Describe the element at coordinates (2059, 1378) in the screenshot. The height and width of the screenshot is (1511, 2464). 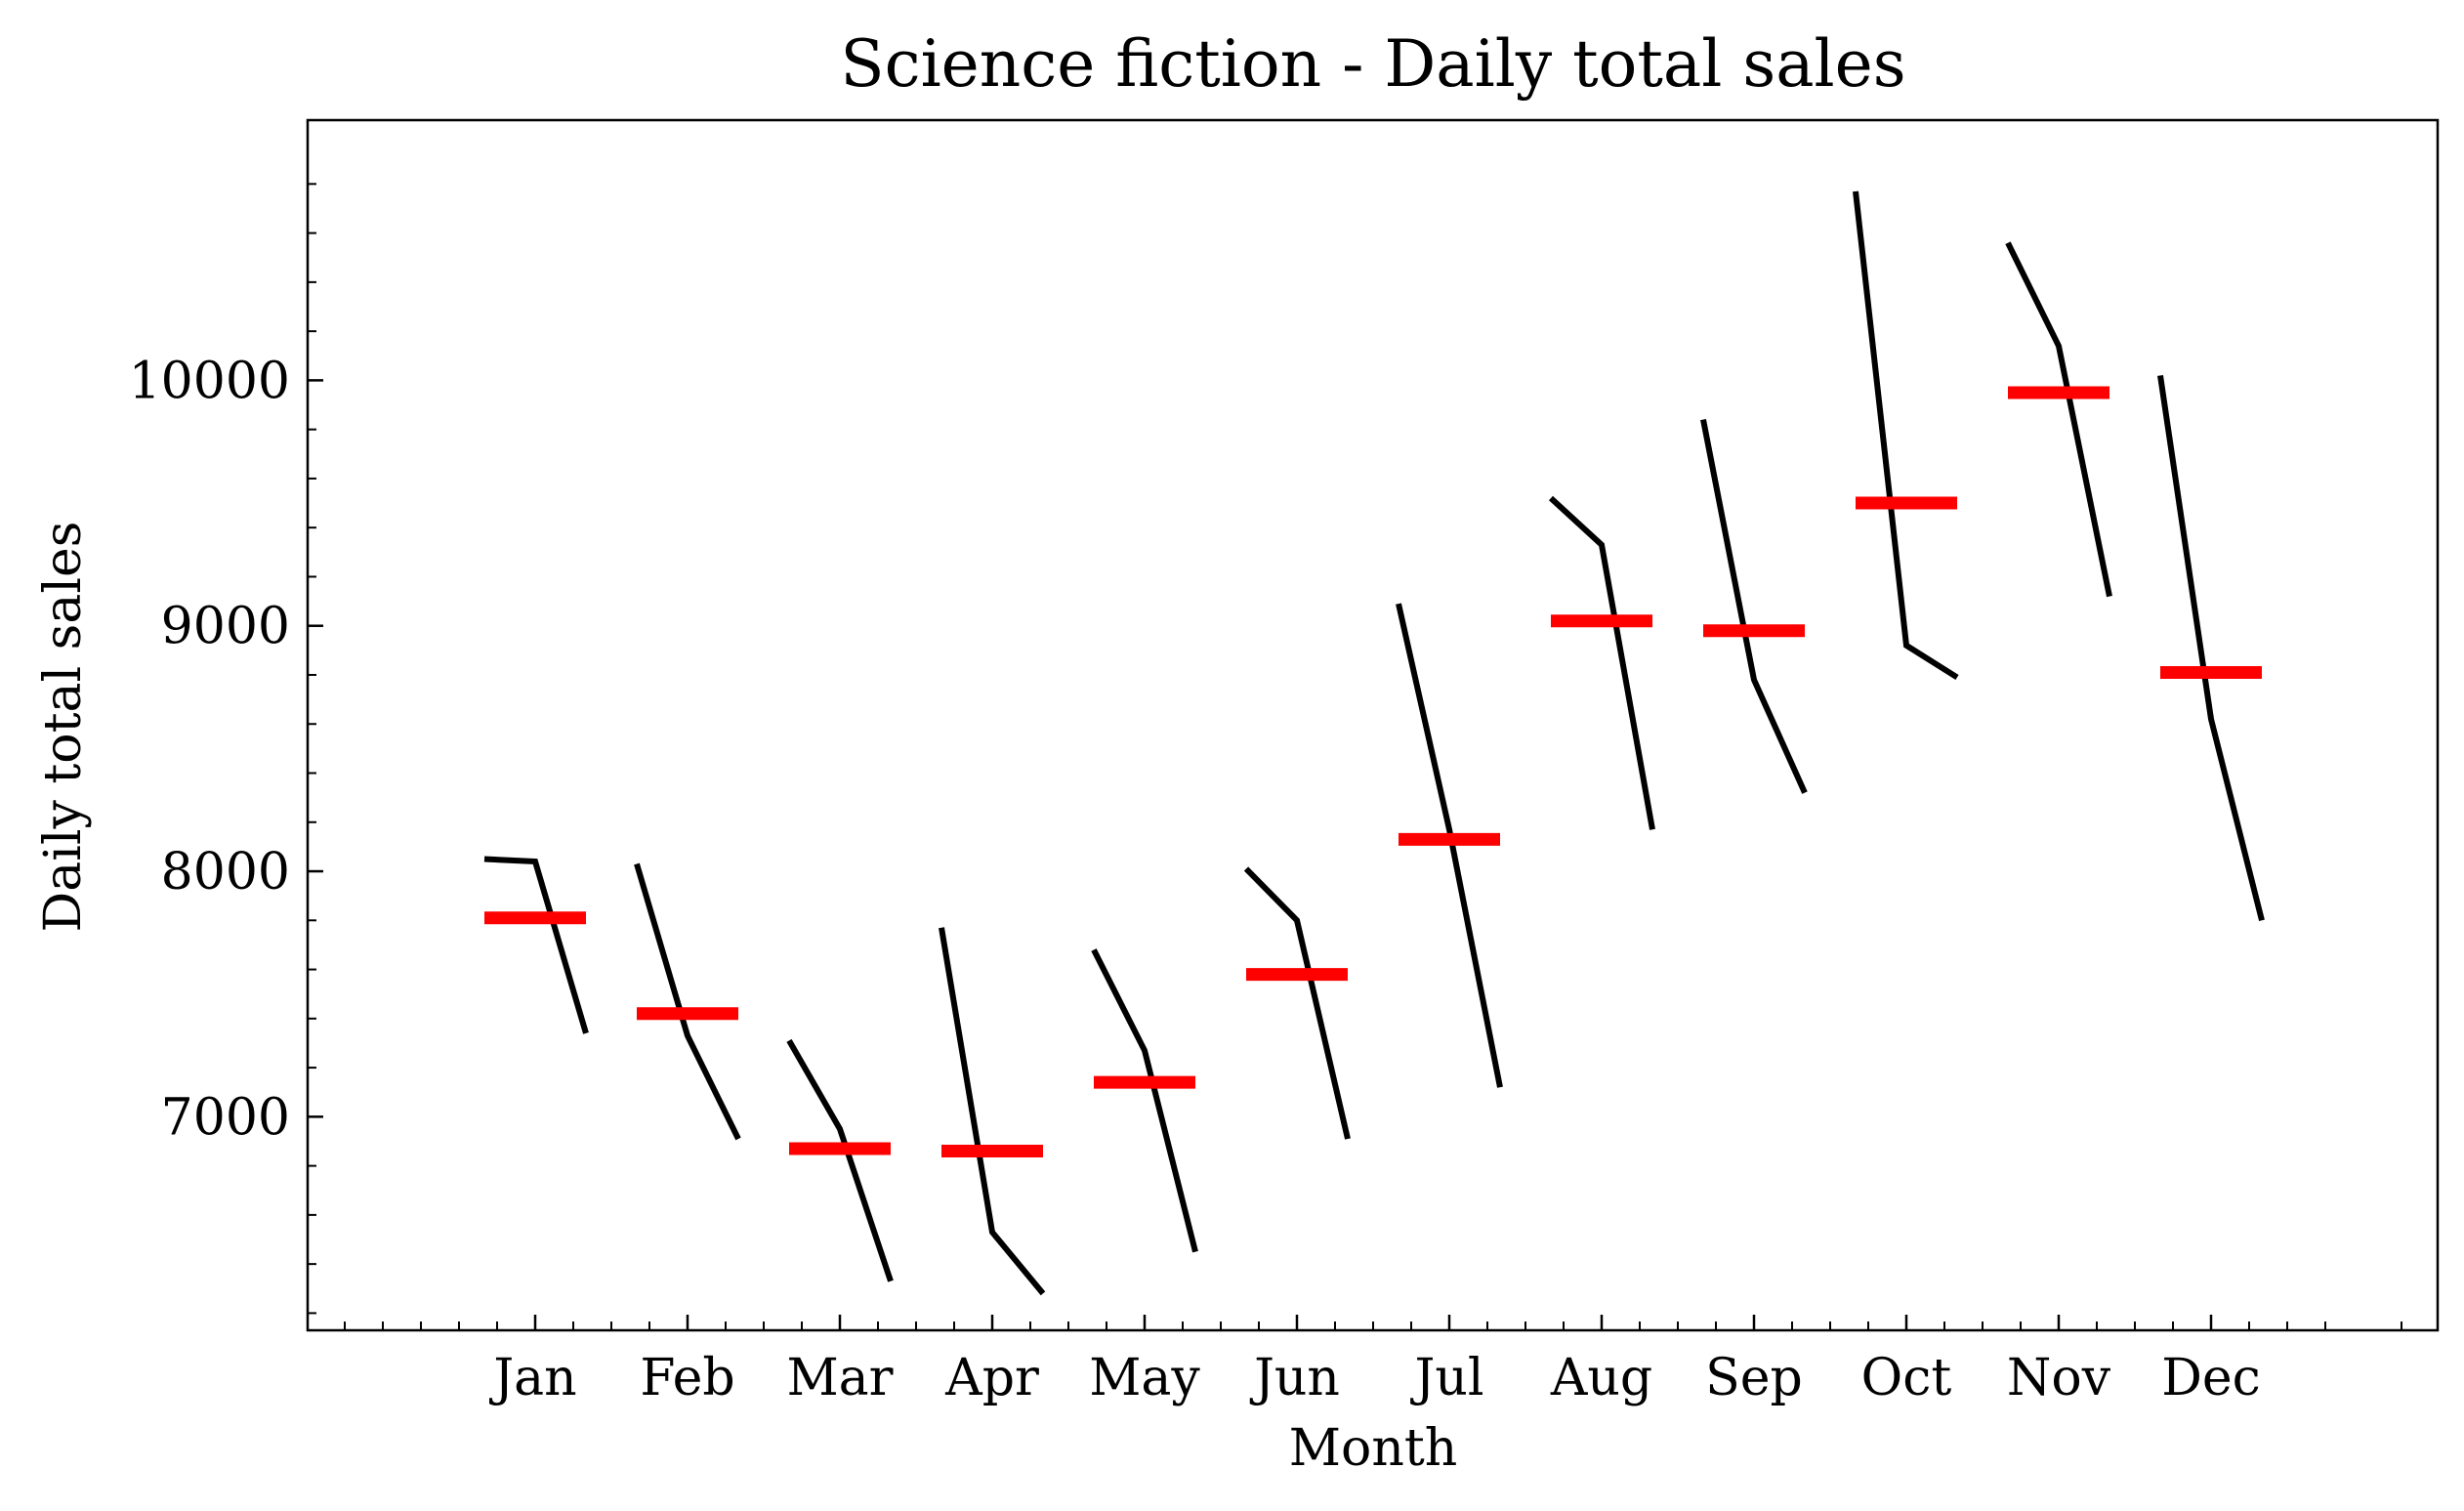
I see `x-tick-label: Nov` at that location.